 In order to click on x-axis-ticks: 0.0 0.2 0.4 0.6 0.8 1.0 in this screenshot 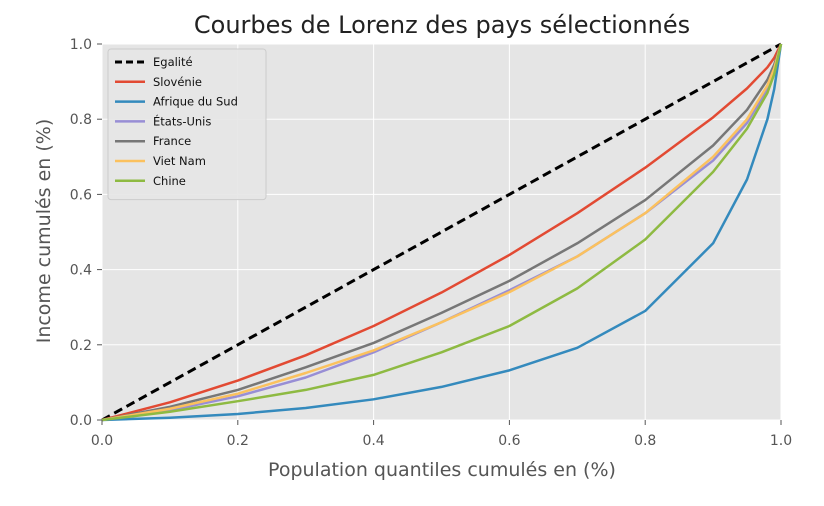, I will do `click(441, 434)`.